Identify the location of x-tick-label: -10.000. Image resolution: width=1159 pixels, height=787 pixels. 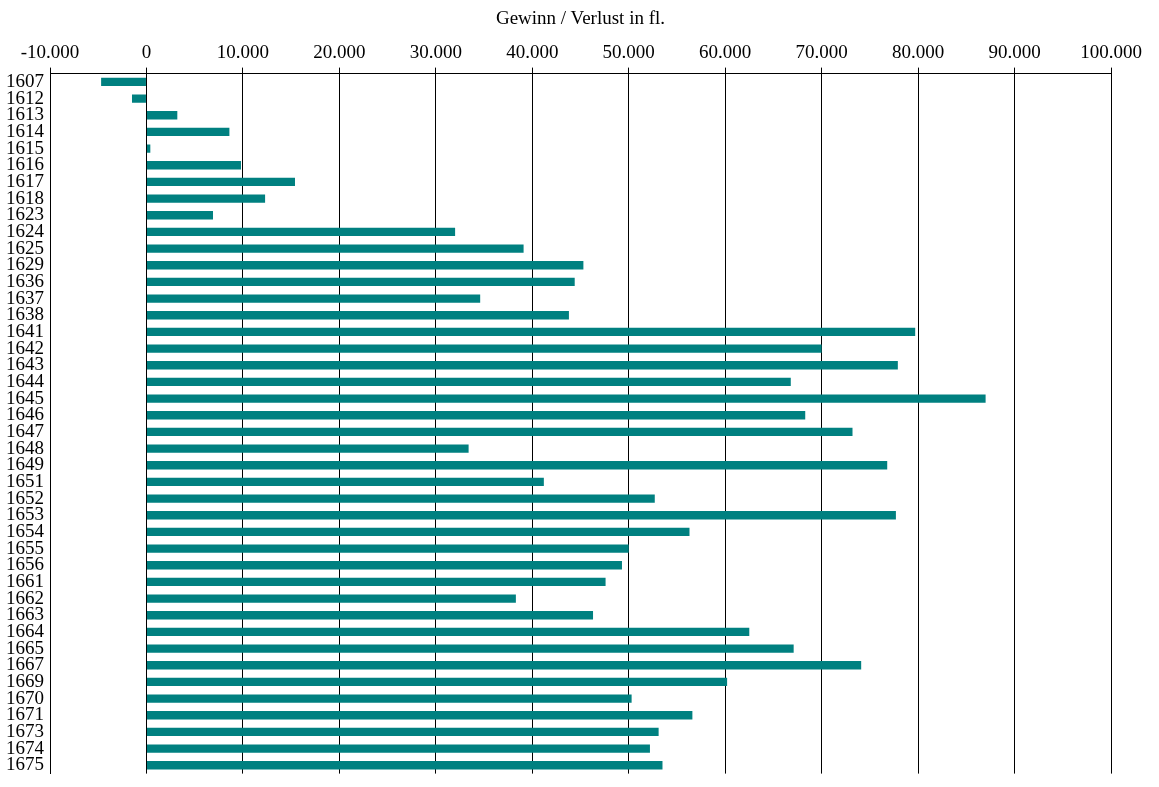
(50, 52).